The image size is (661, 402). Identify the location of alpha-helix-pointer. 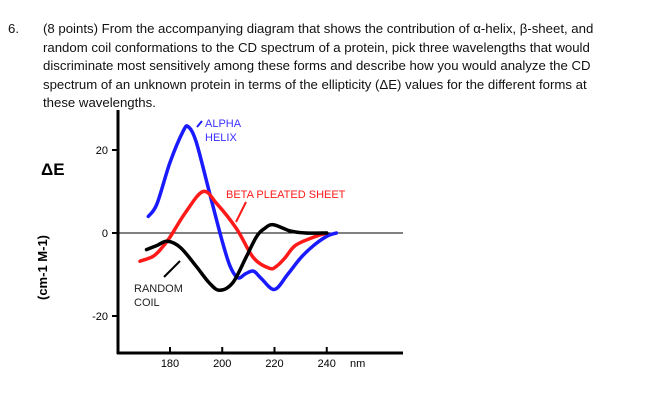
(199, 124).